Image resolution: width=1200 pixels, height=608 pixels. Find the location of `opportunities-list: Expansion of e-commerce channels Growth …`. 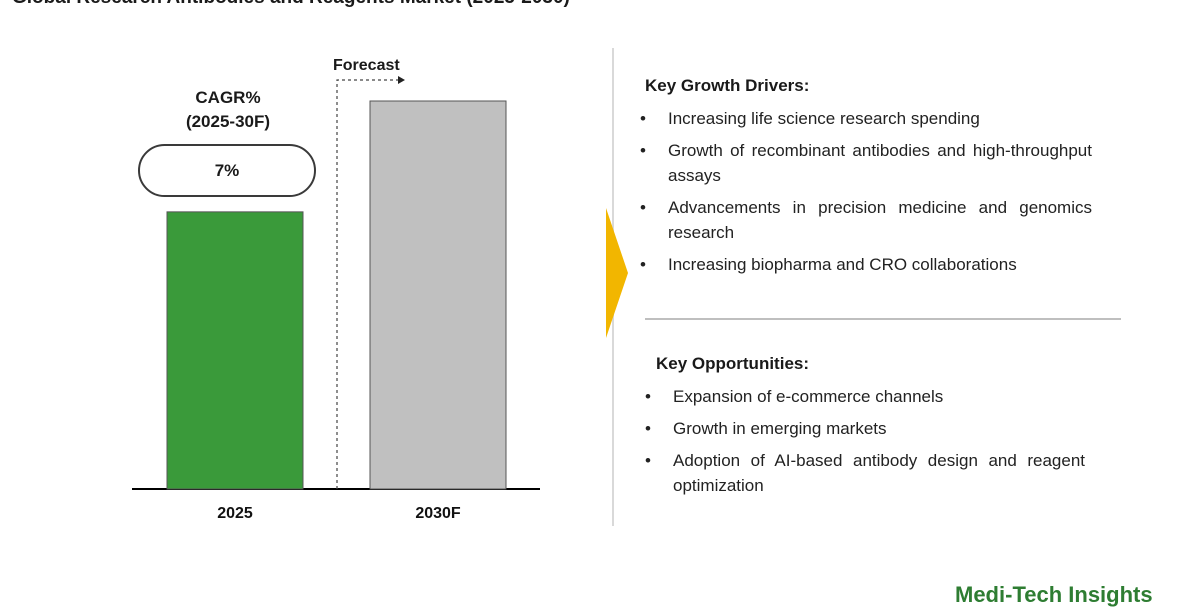

opportunities-list: Expansion of e-commerce channels Growth … is located at coordinates (865, 444).